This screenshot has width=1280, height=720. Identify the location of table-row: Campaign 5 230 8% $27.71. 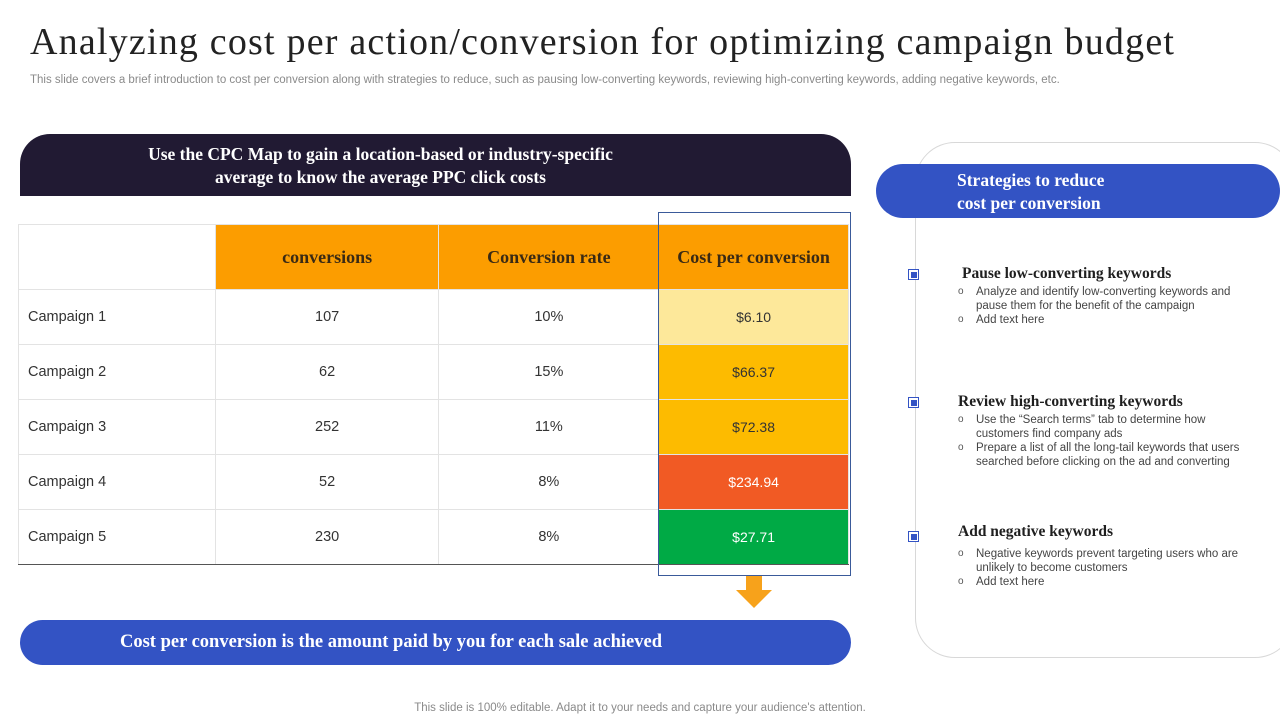
(433, 537).